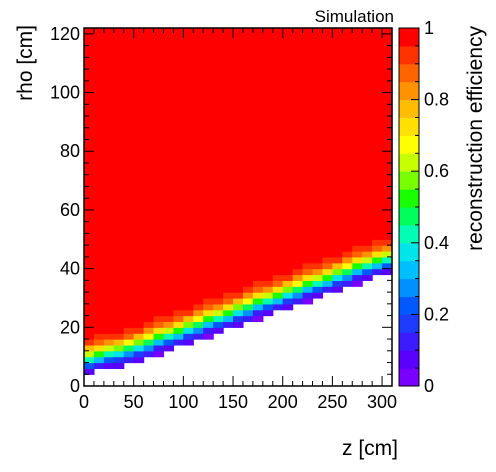 The image size is (496, 472). Describe the element at coordinates (409, 37) in the screenshot. I see `palette-band` at that location.